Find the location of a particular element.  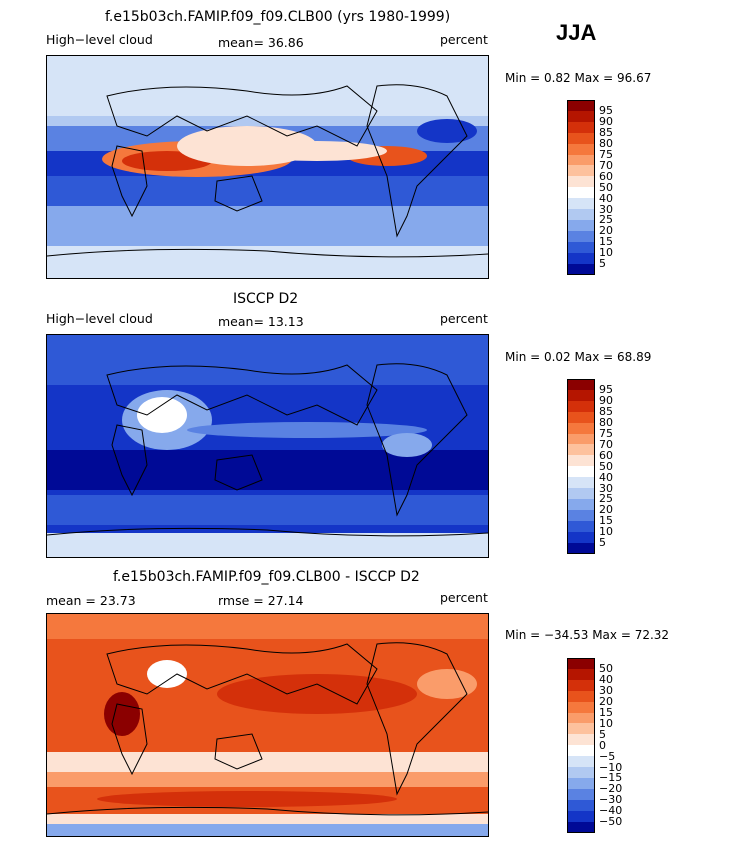

map-2-eurasia-outline is located at coordinates (242, 395).